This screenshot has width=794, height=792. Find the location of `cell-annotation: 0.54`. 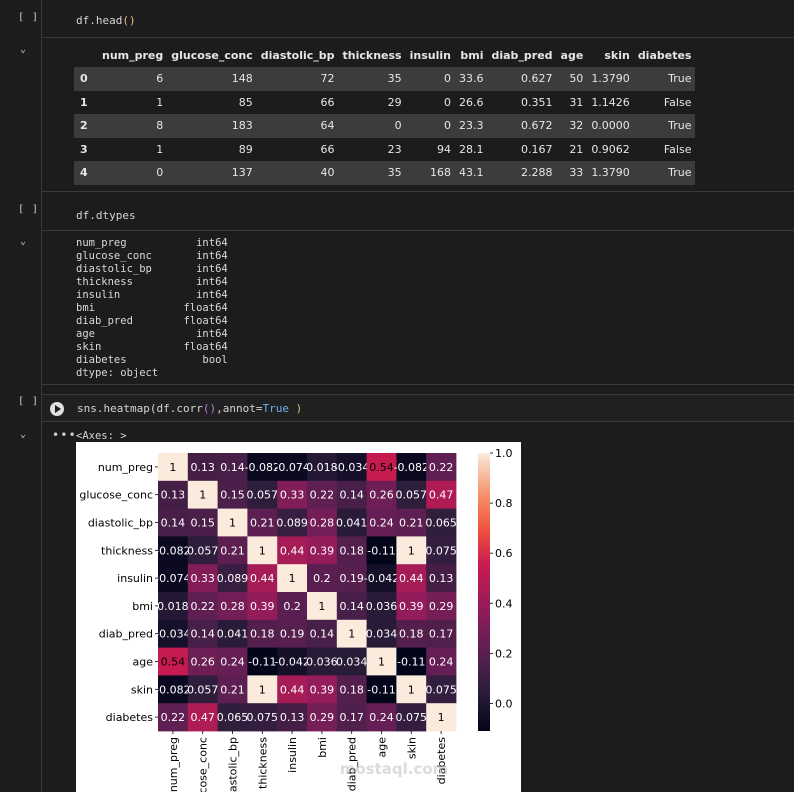

cell-annotation: 0.54 is located at coordinates (381, 467).